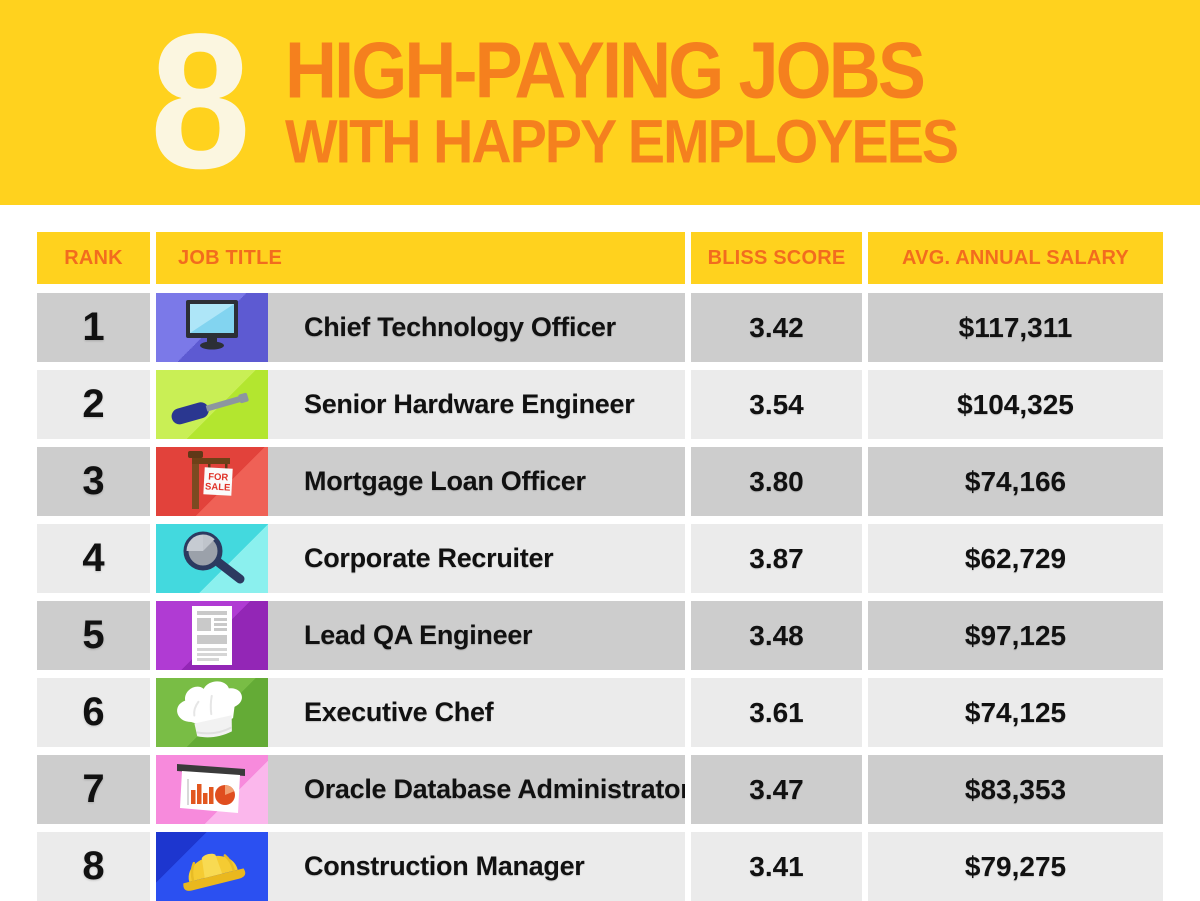 This screenshot has height=901, width=1200. I want to click on job-title-cell: Lead QA Engineer, so click(420, 635).